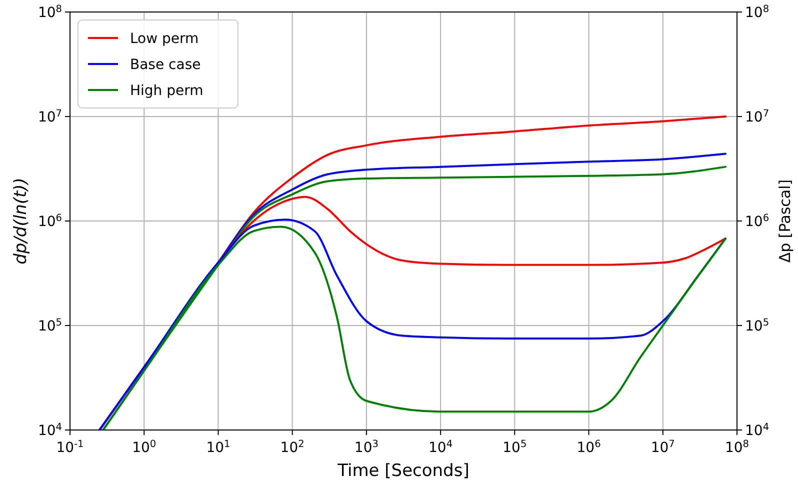 The width and height of the screenshot is (798, 484). I want to click on x-tick-label: 10$^{-1}$, so click(70, 447).